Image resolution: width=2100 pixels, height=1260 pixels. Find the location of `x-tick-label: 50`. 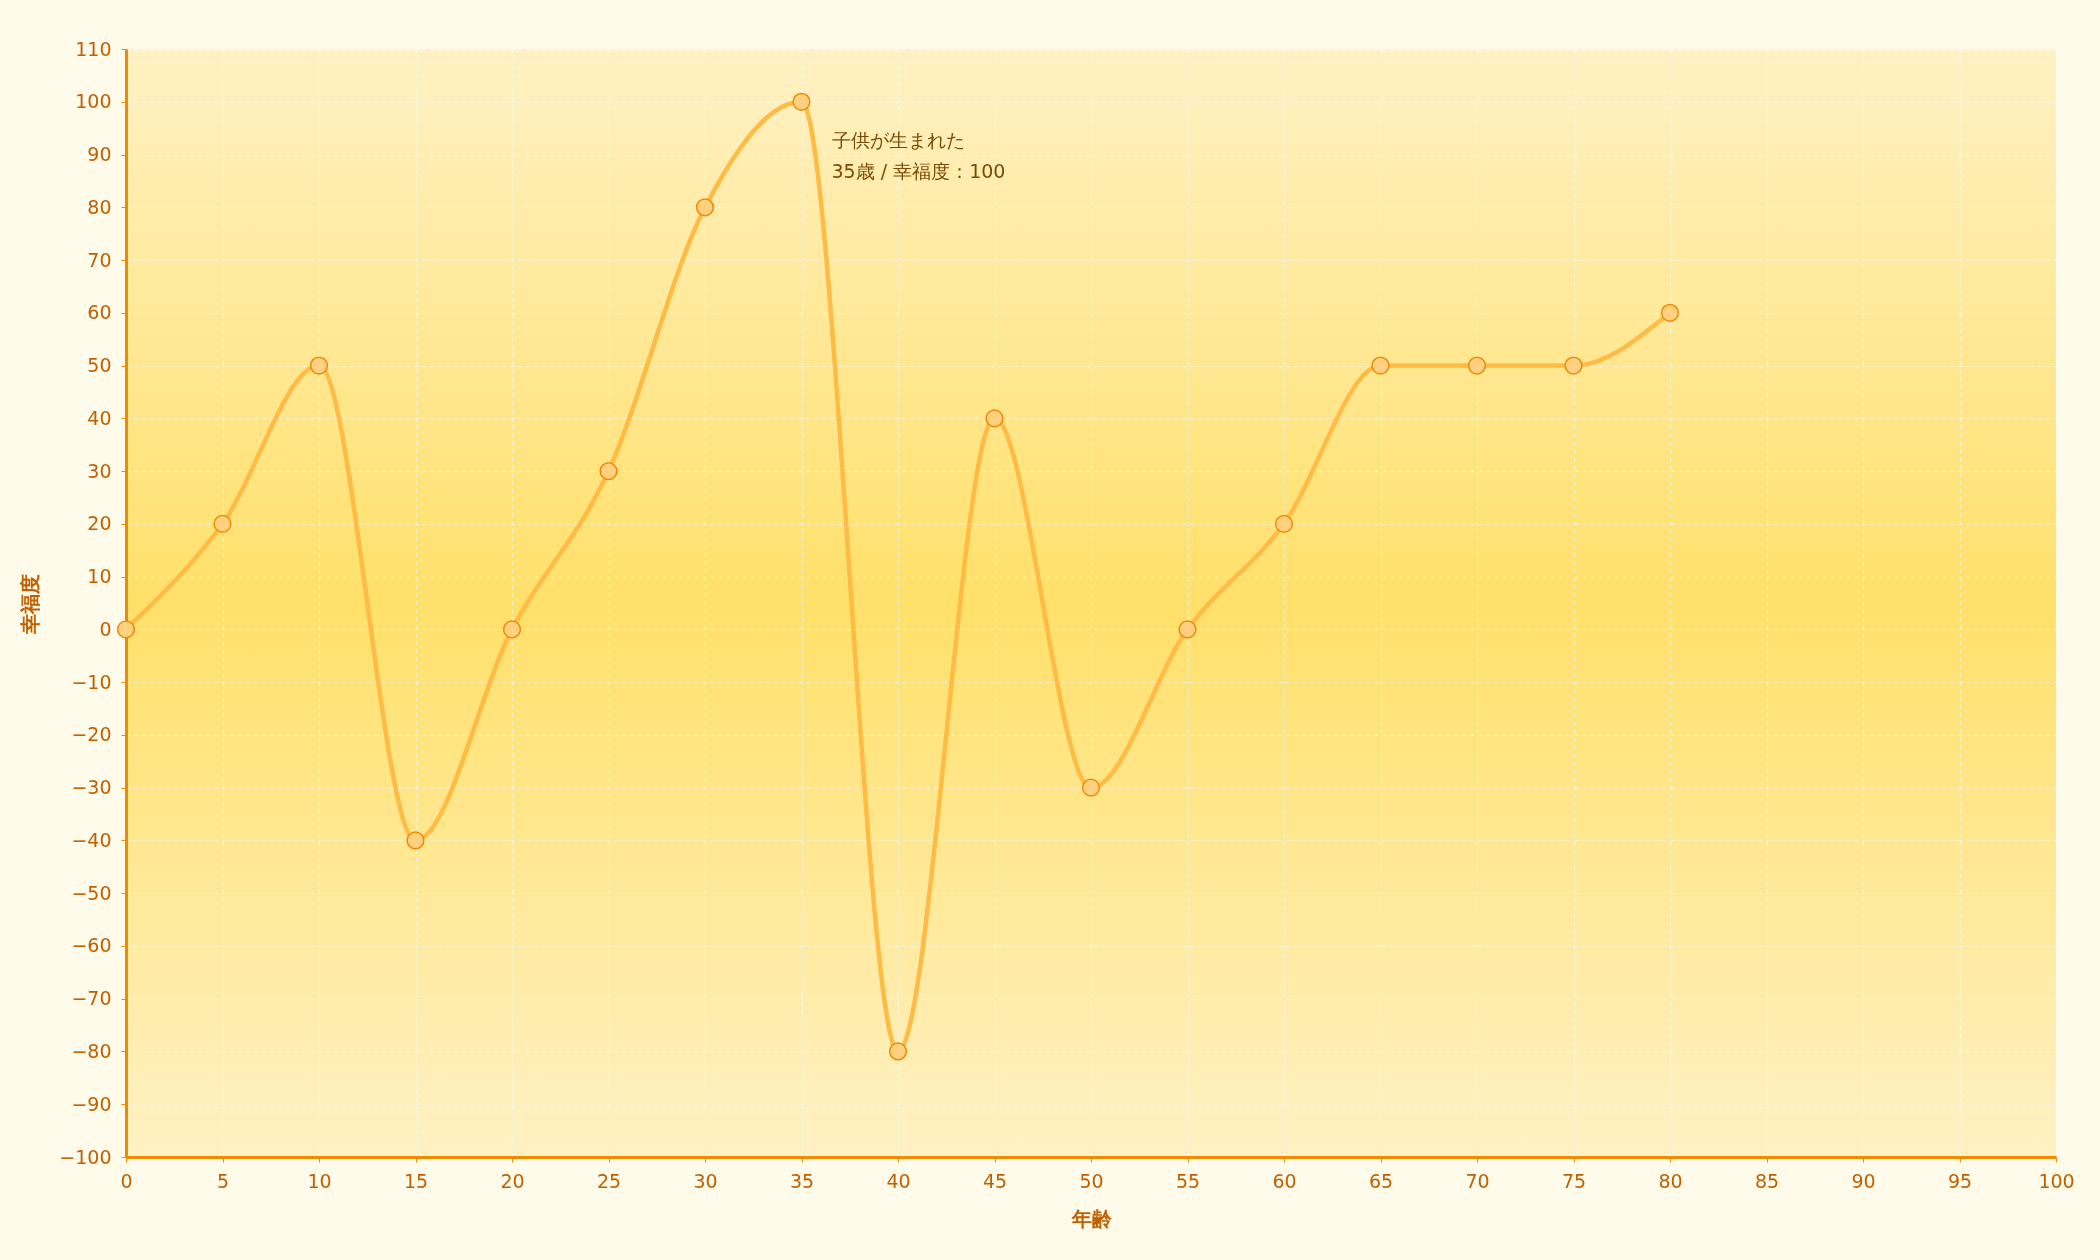

x-tick-label: 50 is located at coordinates (1091, 1180).